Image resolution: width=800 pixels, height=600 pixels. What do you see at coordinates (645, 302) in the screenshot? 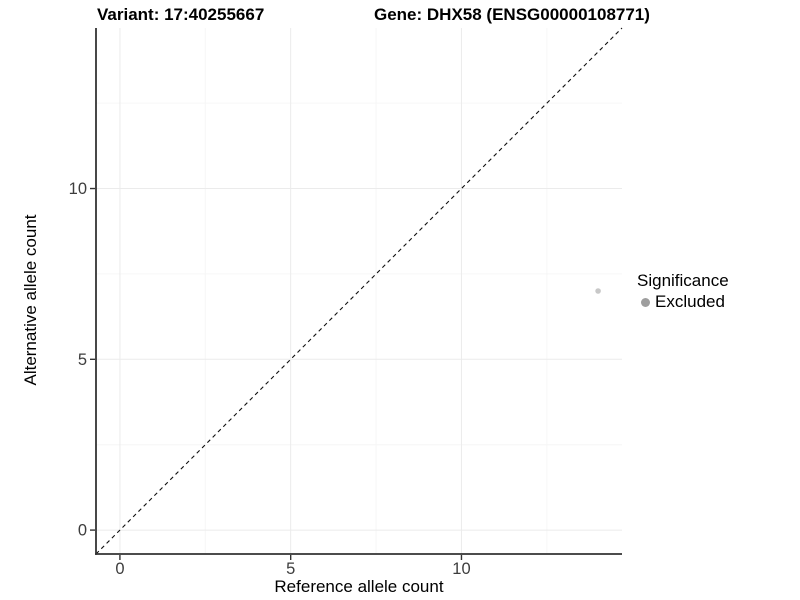
I see `legend-point-icon` at bounding box center [645, 302].